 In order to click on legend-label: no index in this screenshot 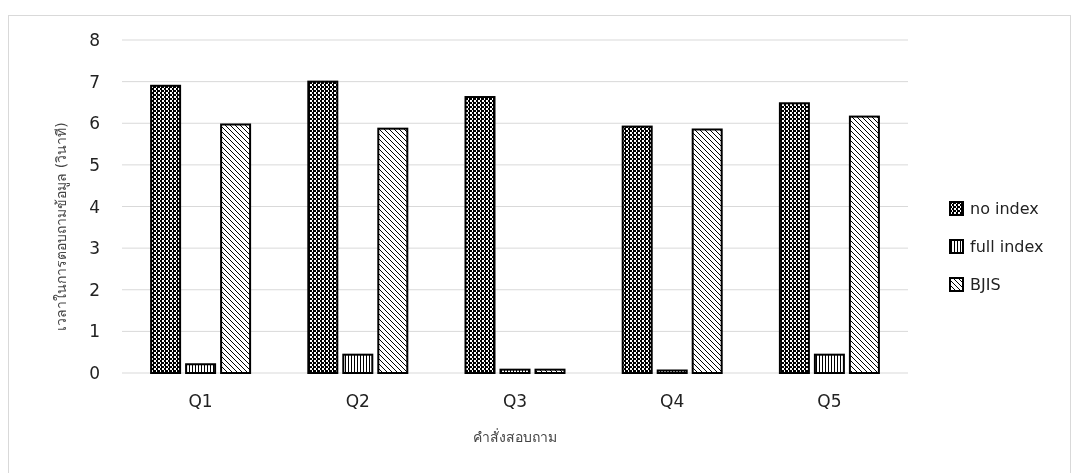, I will do `click(1004, 208)`.